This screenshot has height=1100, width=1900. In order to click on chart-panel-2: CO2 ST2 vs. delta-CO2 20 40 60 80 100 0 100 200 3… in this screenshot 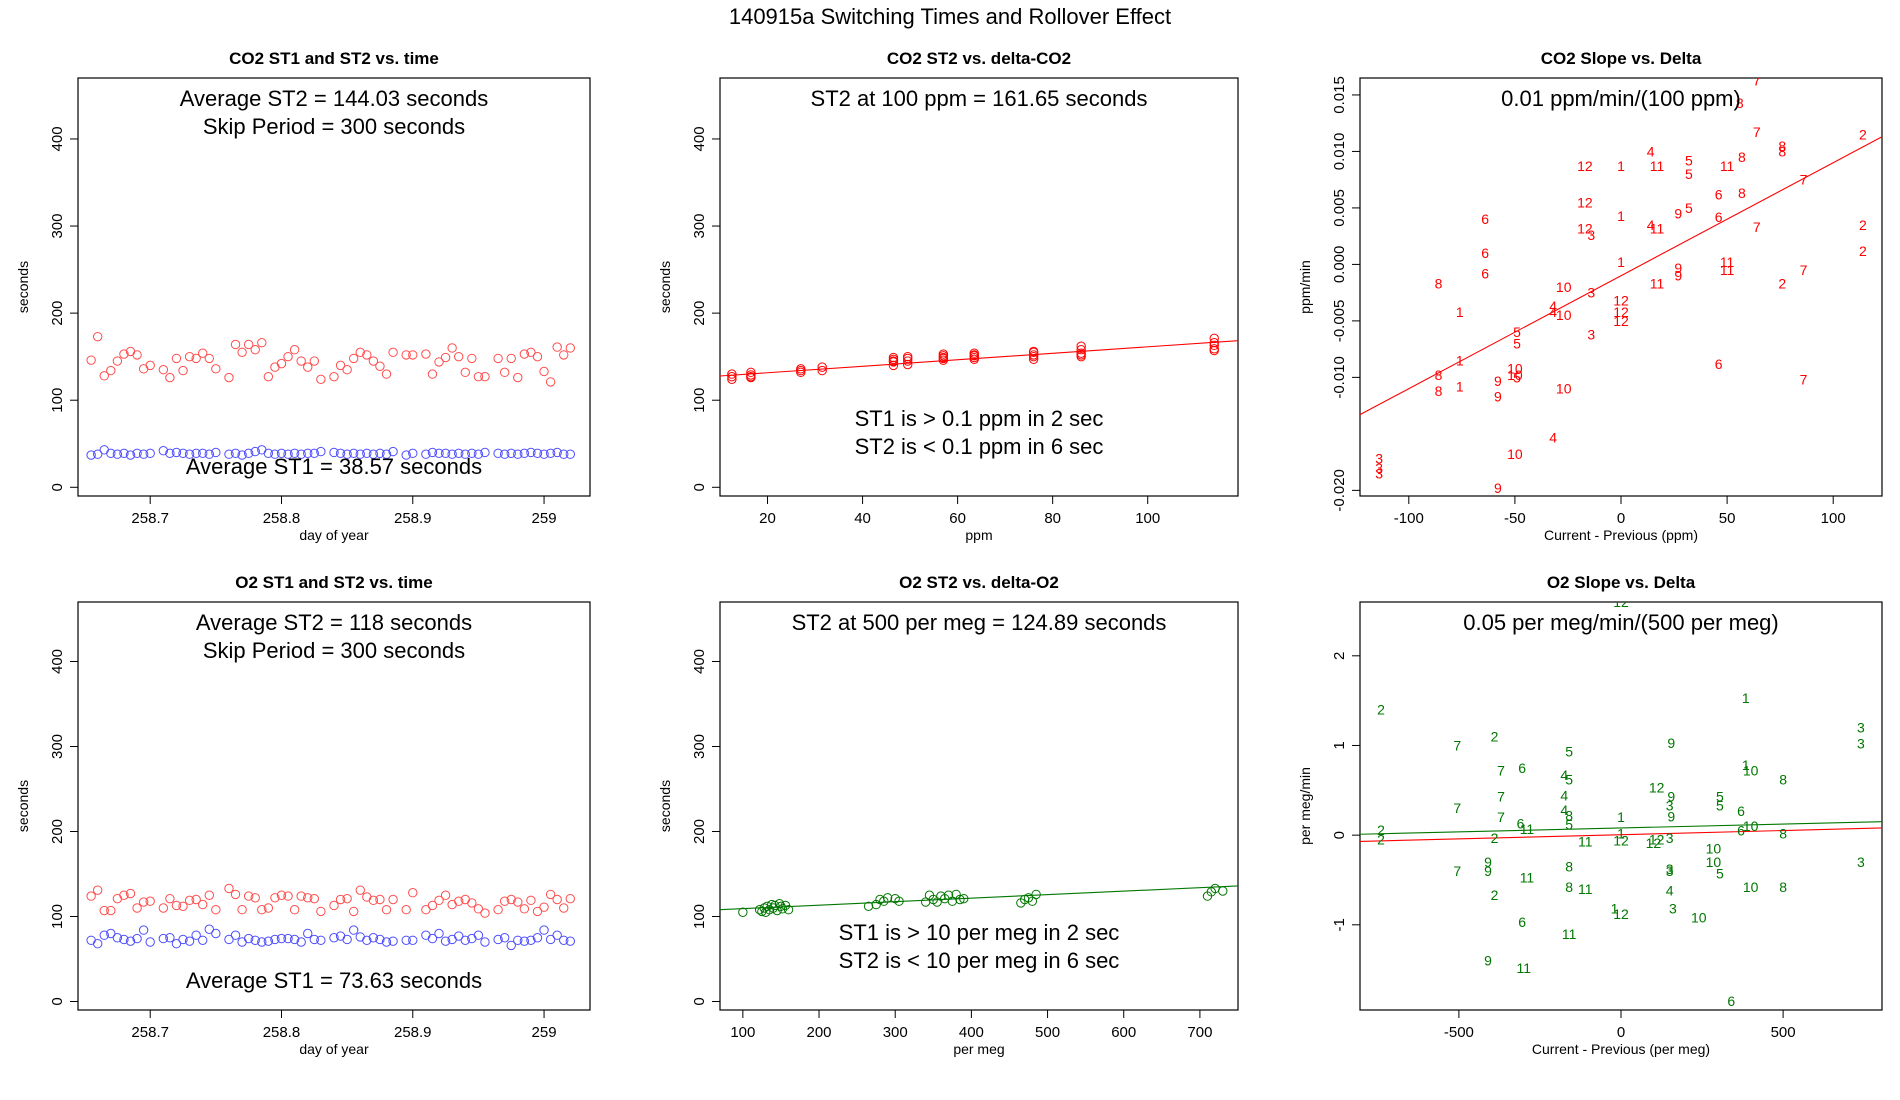, I will do `click(948, 296)`.